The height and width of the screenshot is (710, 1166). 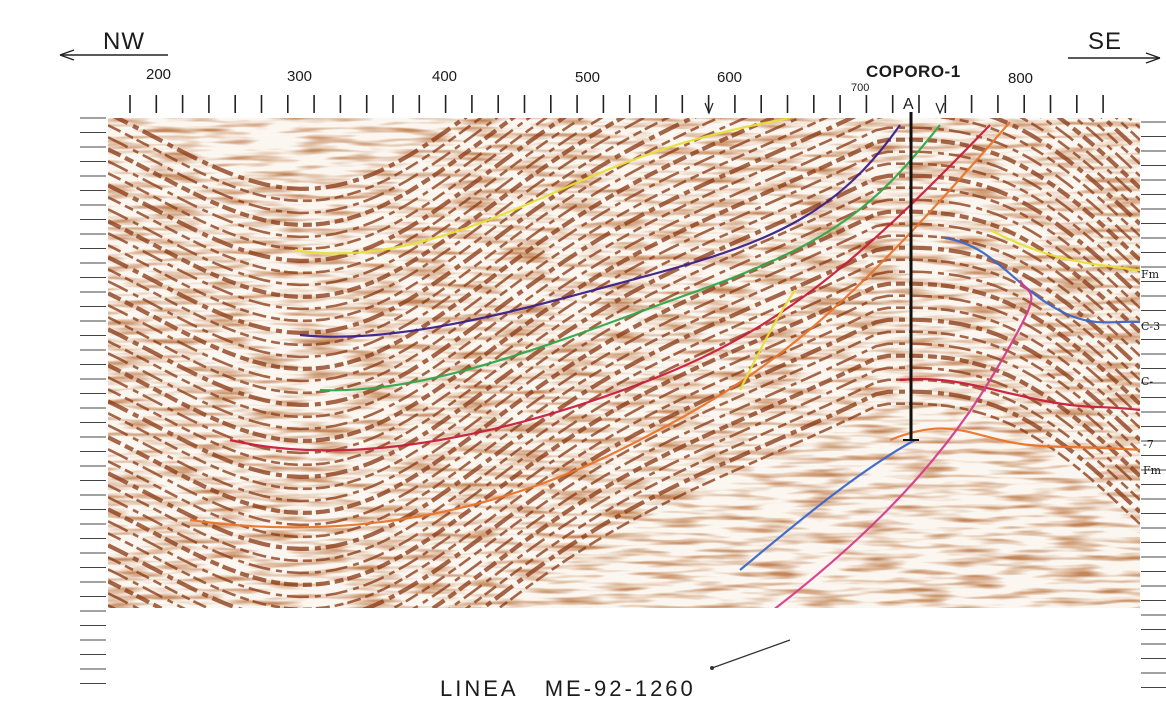 I want to click on right-tick-marks, so click(x=1153, y=405).